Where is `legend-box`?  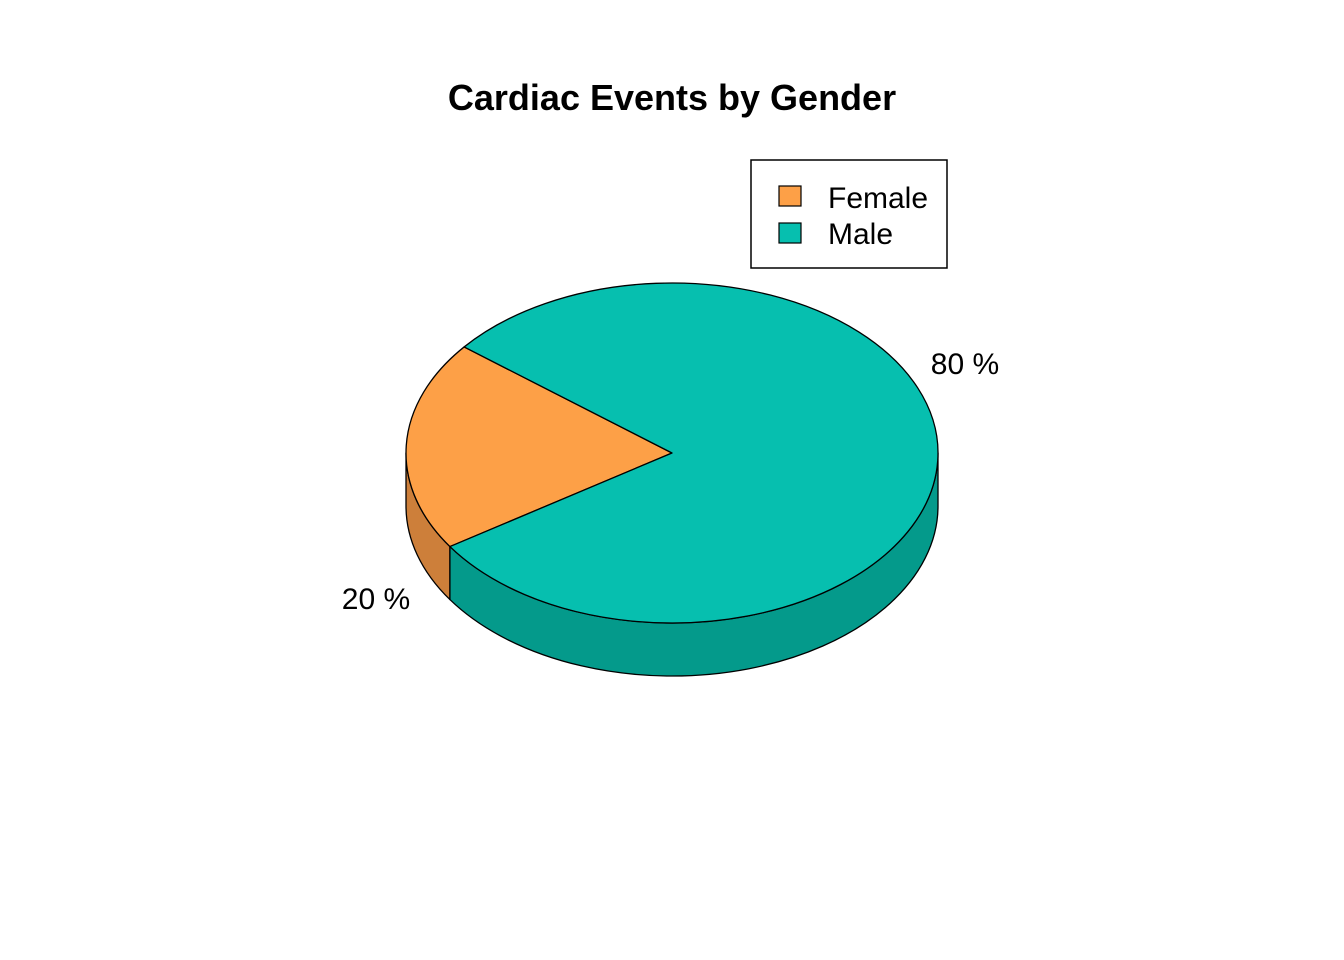 legend-box is located at coordinates (849, 214).